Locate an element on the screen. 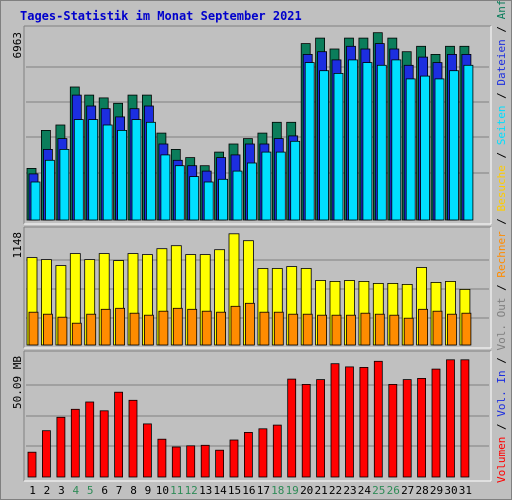 The width and height of the screenshot is (512, 501). day-tick-25: 25 is located at coordinates (378, 490).